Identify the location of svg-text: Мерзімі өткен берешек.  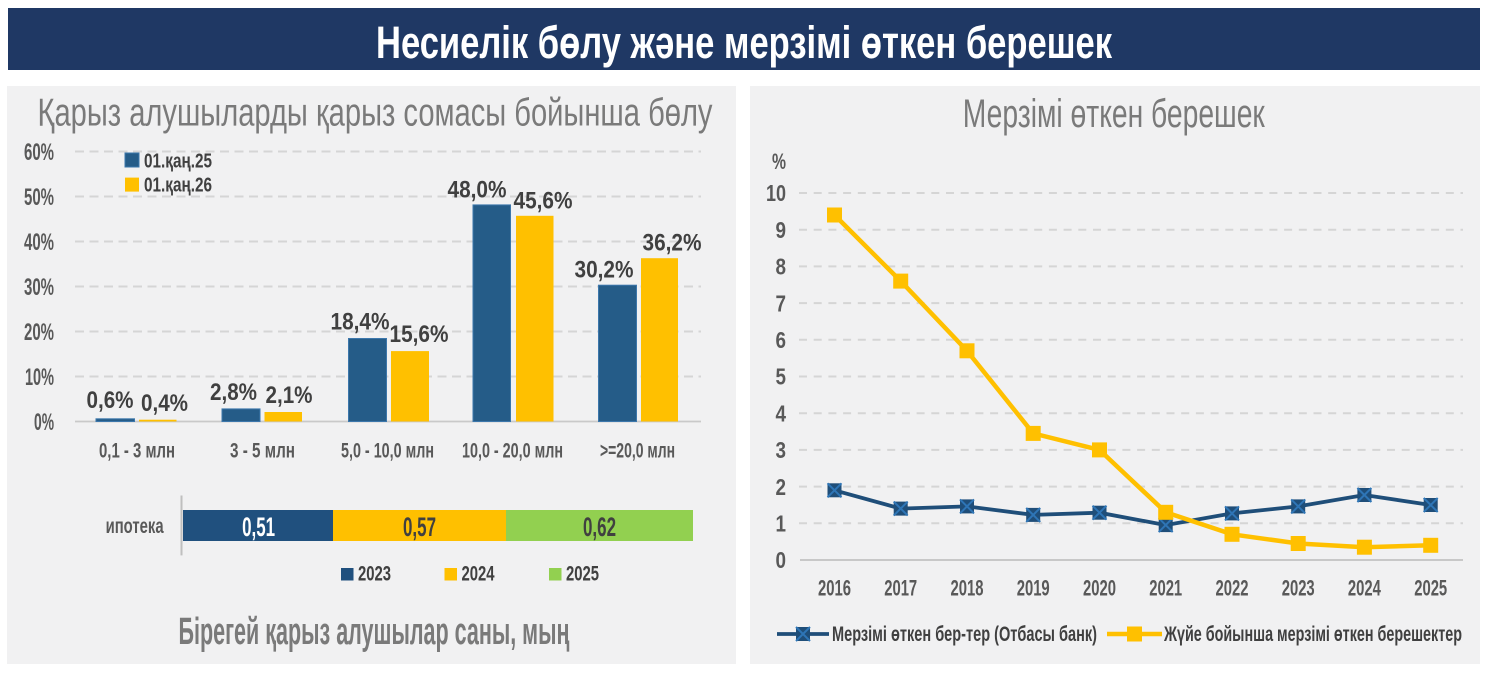
(1114, 114).